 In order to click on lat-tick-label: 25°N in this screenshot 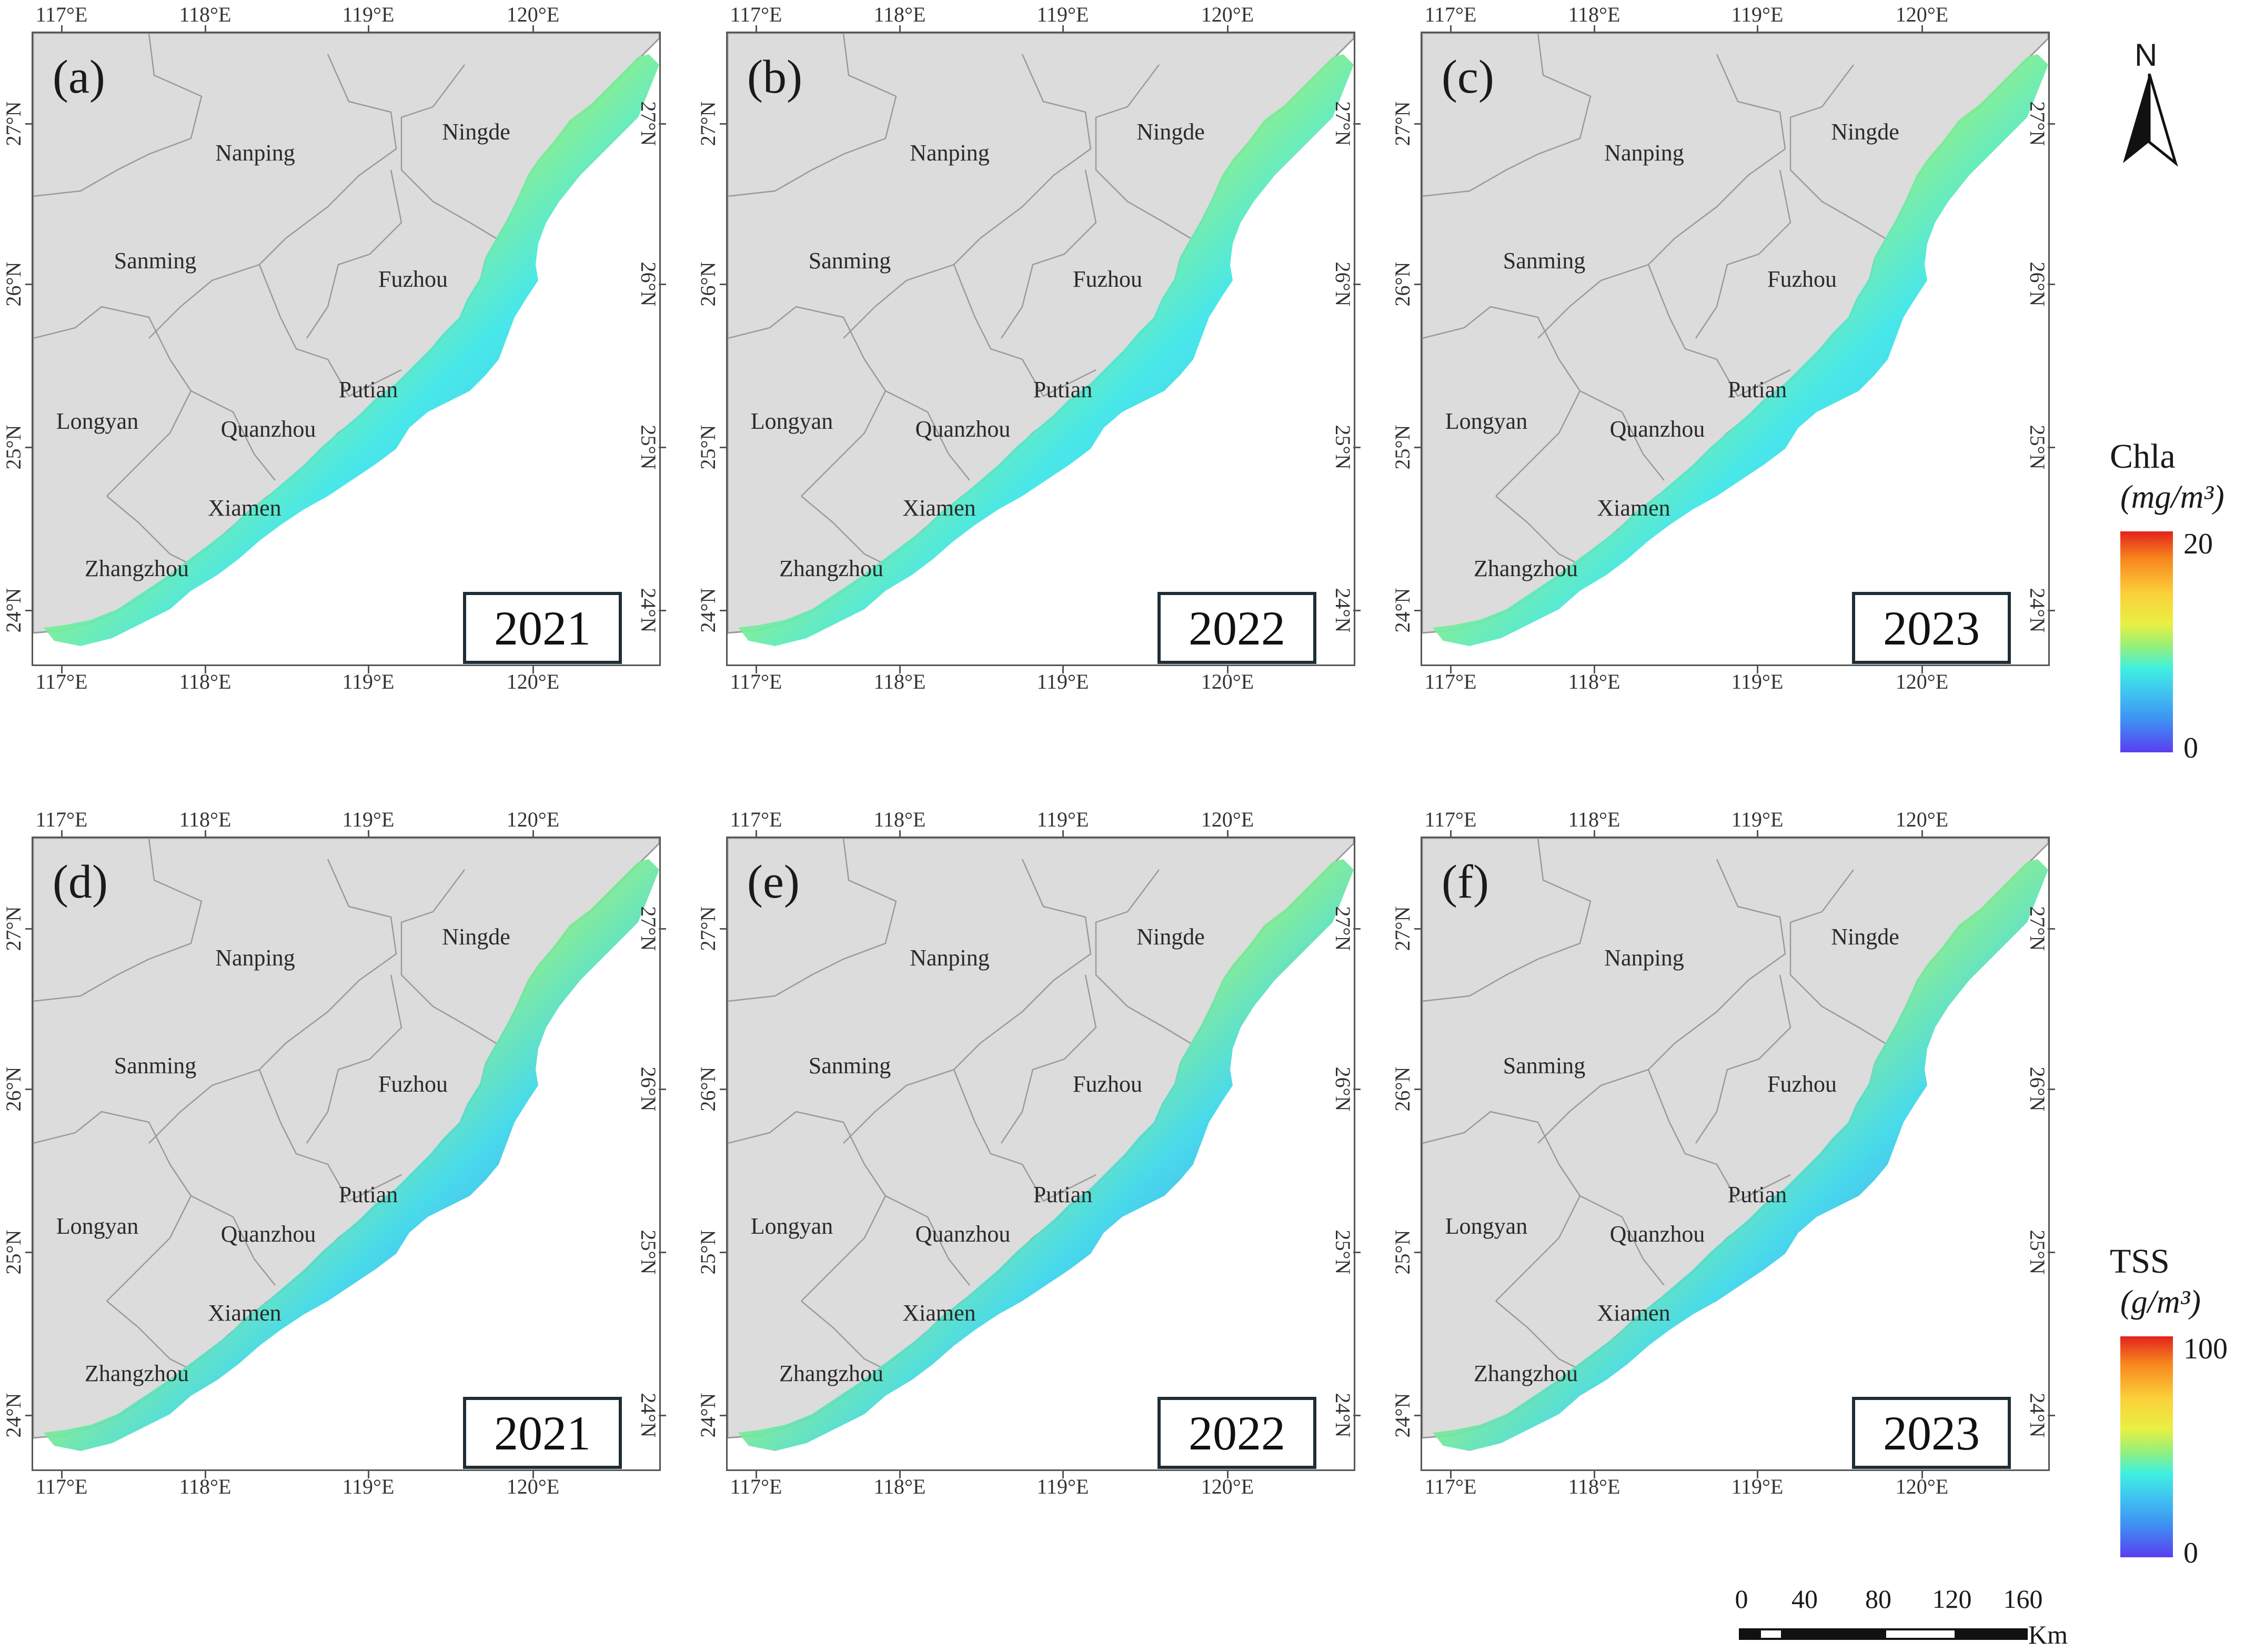, I will do `click(708, 1252)`.